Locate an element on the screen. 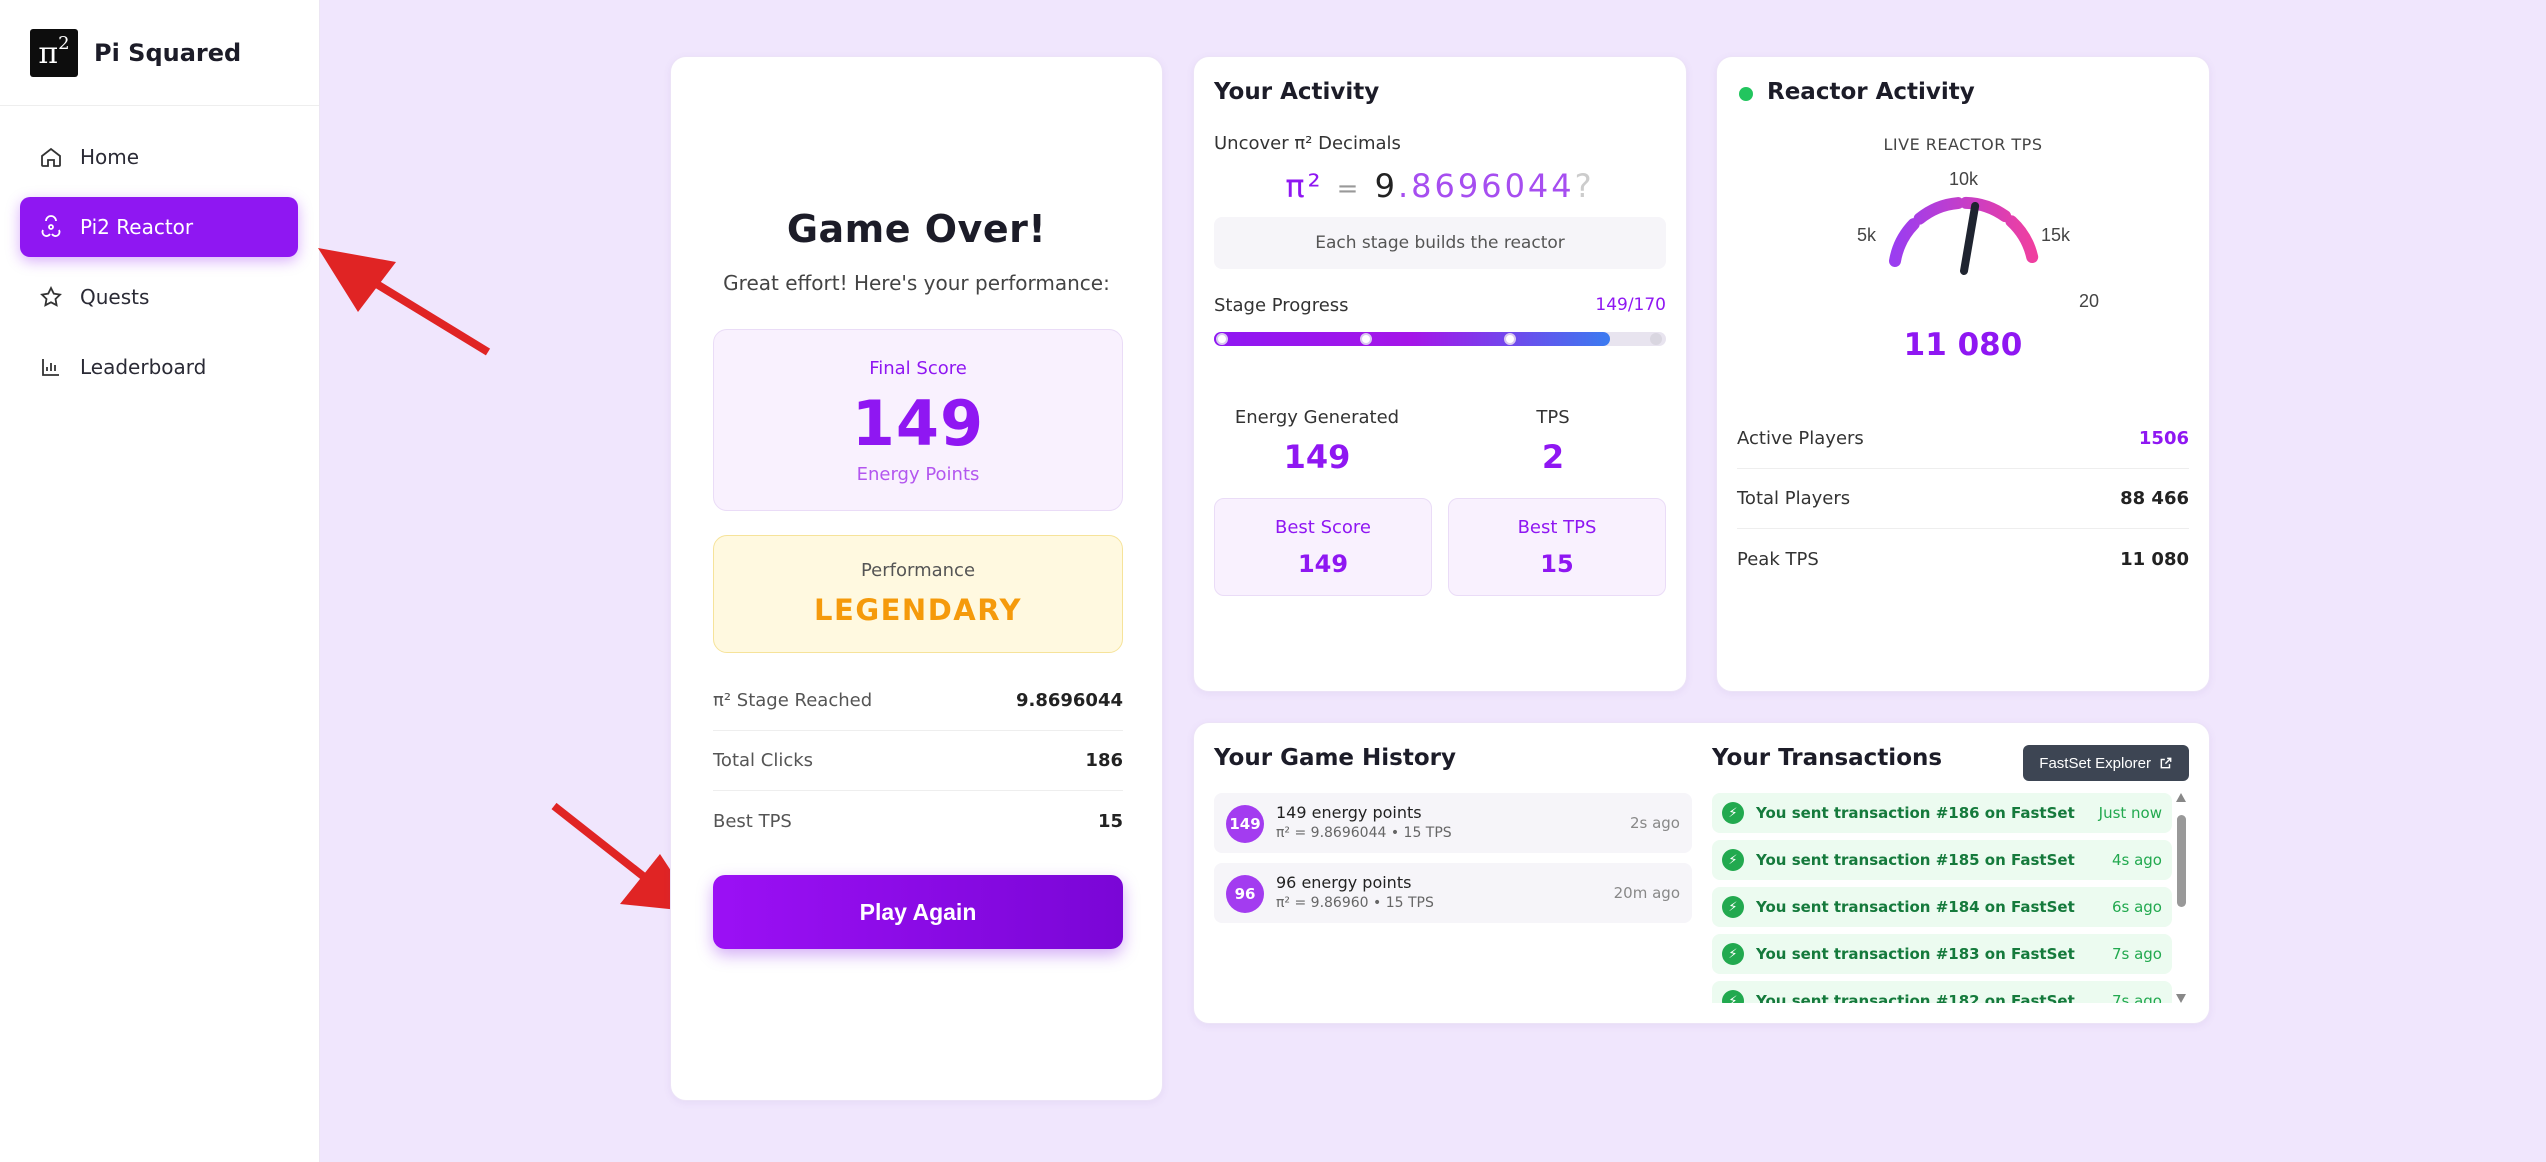 The image size is (2546, 1162). sidebar-item-quests: Quests is located at coordinates (159, 297).